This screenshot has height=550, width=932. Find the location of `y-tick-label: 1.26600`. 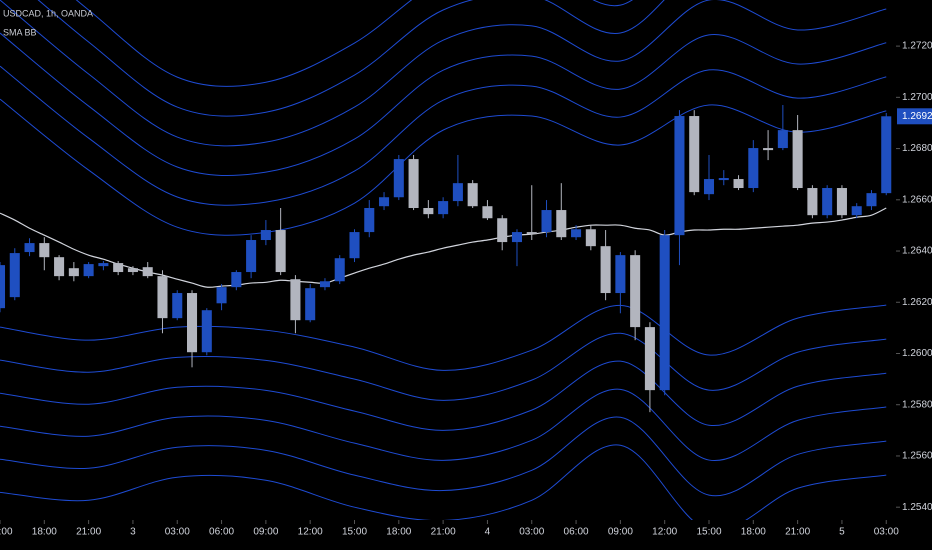

y-tick-label: 1.26600 is located at coordinates (917, 199).